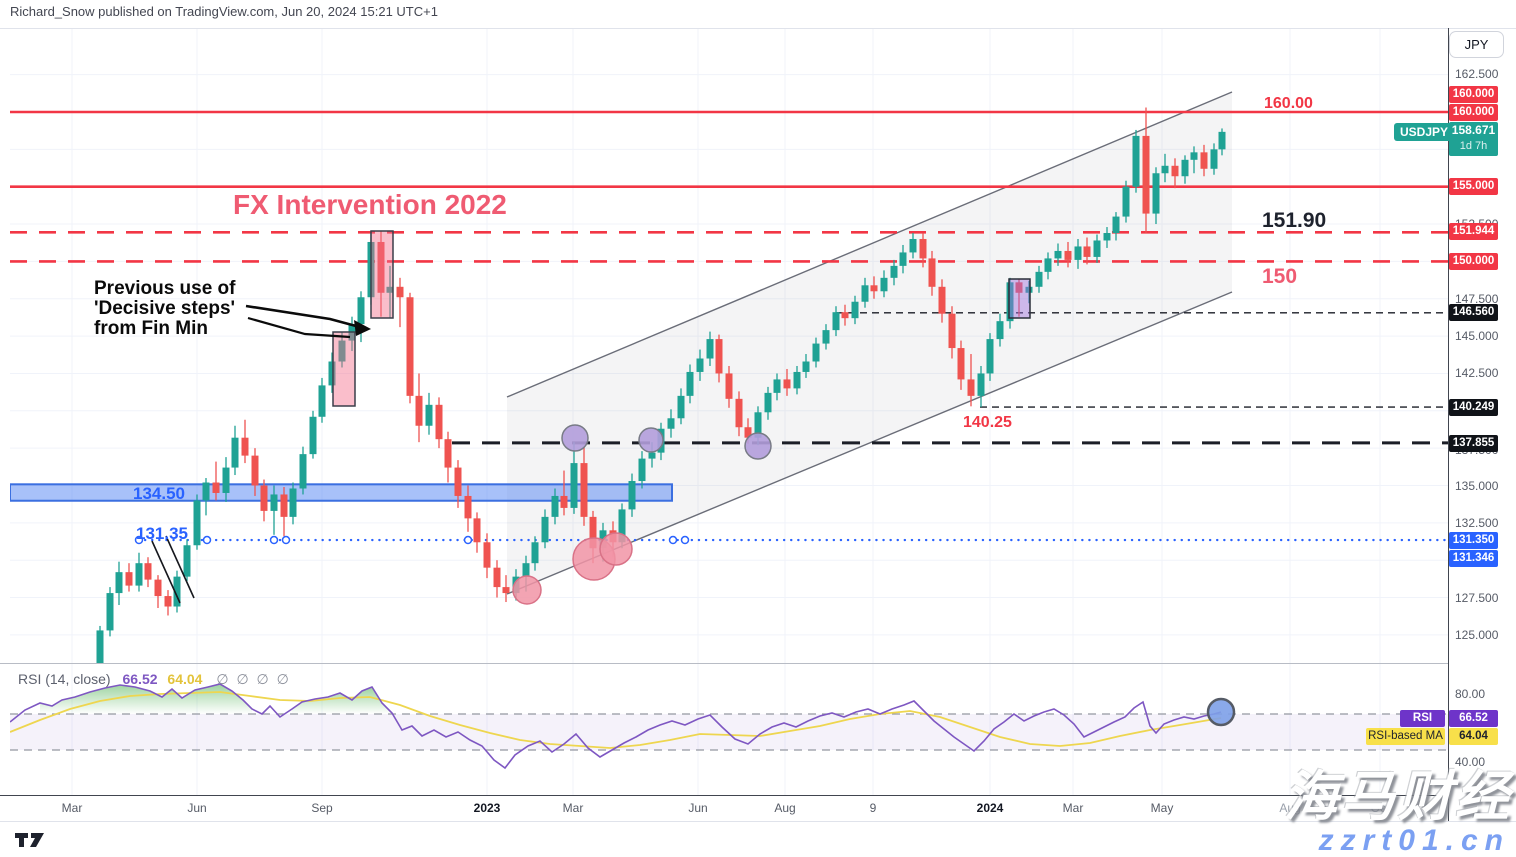  What do you see at coordinates (724, 663) in the screenshot?
I see `price-rsi-separator` at bounding box center [724, 663].